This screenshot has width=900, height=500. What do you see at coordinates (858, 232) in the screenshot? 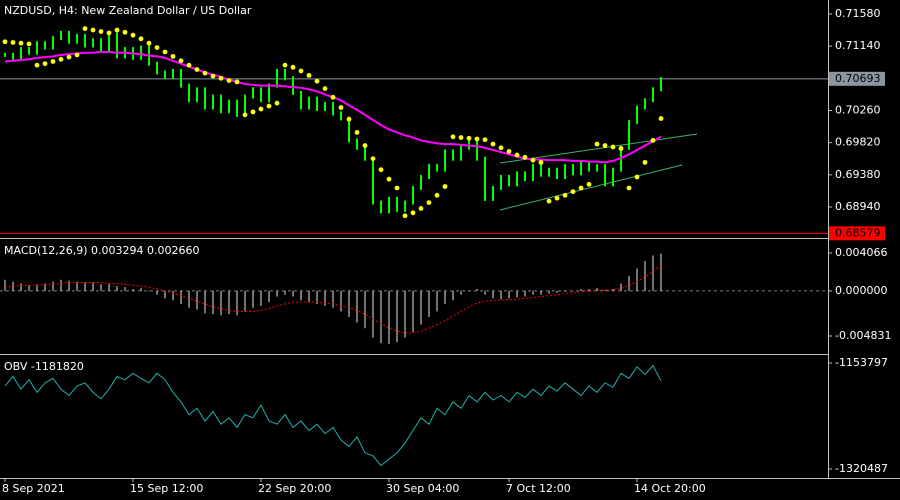
I see `price-label: 0.68579` at bounding box center [858, 232].